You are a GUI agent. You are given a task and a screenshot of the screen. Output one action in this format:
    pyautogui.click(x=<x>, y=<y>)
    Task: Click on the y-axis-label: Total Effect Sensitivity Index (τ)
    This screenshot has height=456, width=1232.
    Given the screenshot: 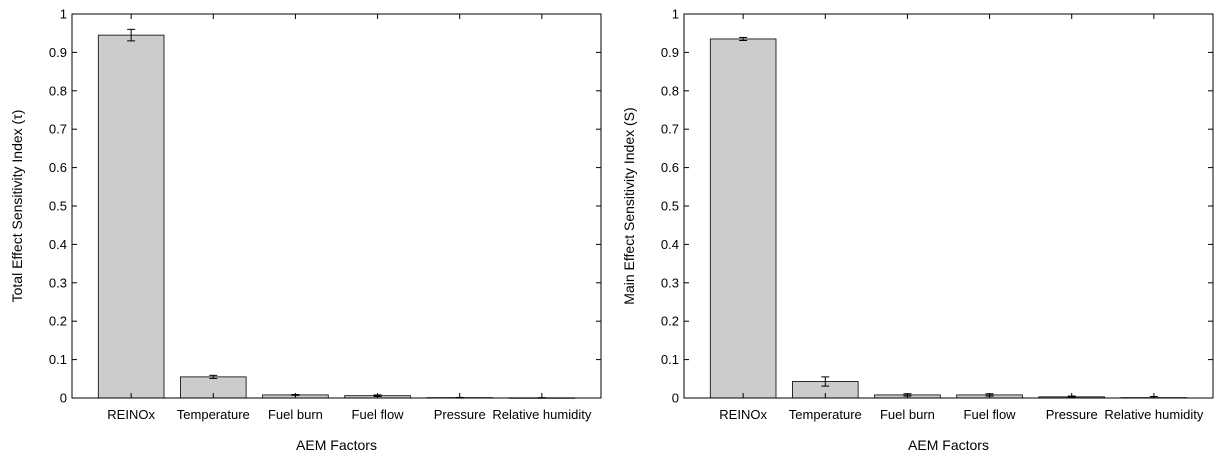 What is the action you would take?
    pyautogui.click(x=17, y=206)
    